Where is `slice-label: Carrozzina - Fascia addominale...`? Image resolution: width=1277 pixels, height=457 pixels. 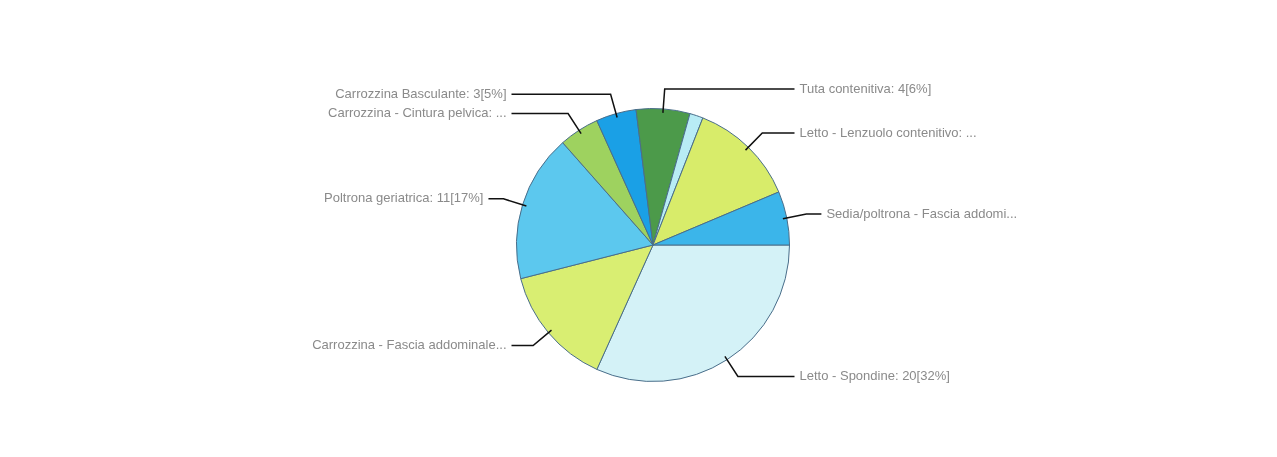
slice-label: Carrozzina - Fascia addominale... is located at coordinates (409, 345).